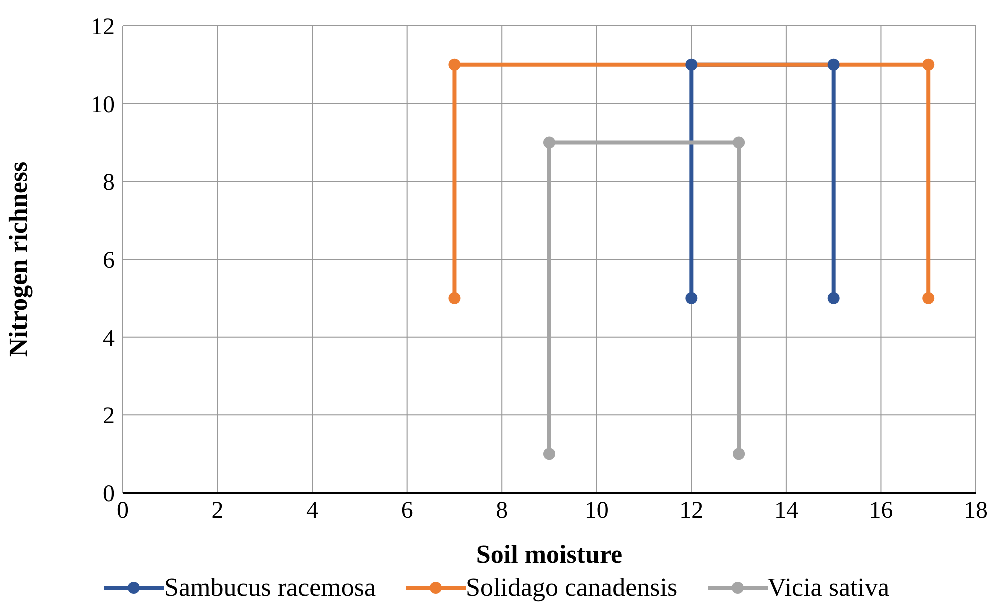  Describe the element at coordinates (103, 105) in the screenshot. I see `y-tick-label: 10` at that location.